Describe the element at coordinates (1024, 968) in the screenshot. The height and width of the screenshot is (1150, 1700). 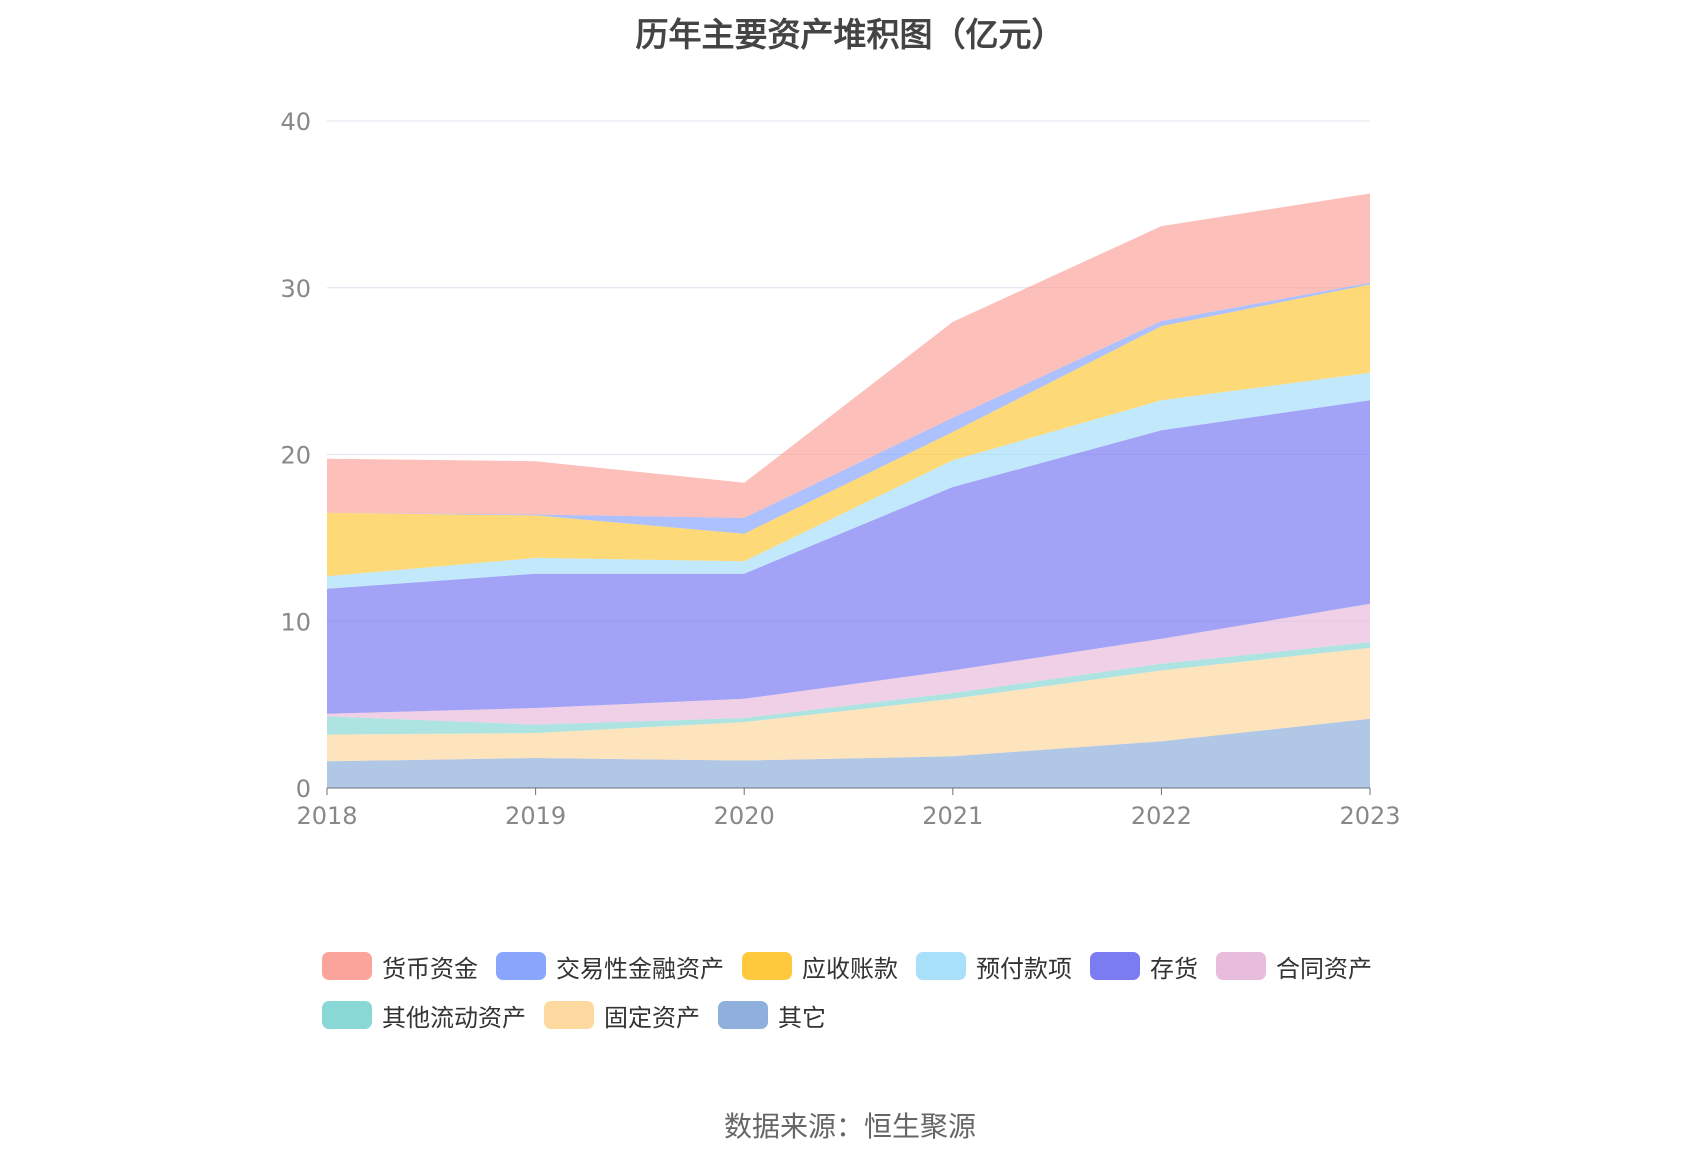
I see `legend-label: 预付款项` at that location.